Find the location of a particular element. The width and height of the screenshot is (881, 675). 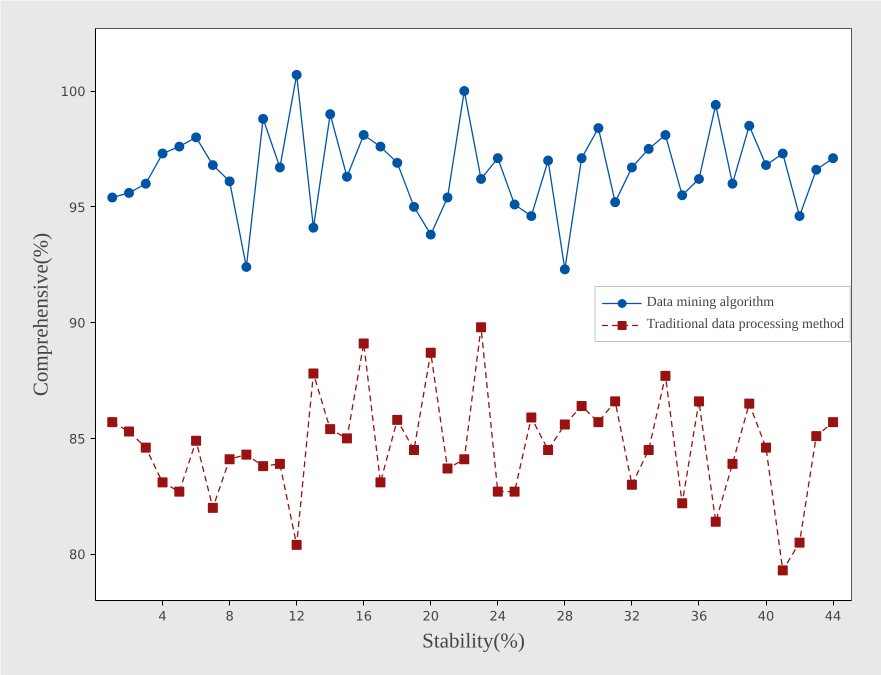

y-tick-label: 85 is located at coordinates (77, 440).